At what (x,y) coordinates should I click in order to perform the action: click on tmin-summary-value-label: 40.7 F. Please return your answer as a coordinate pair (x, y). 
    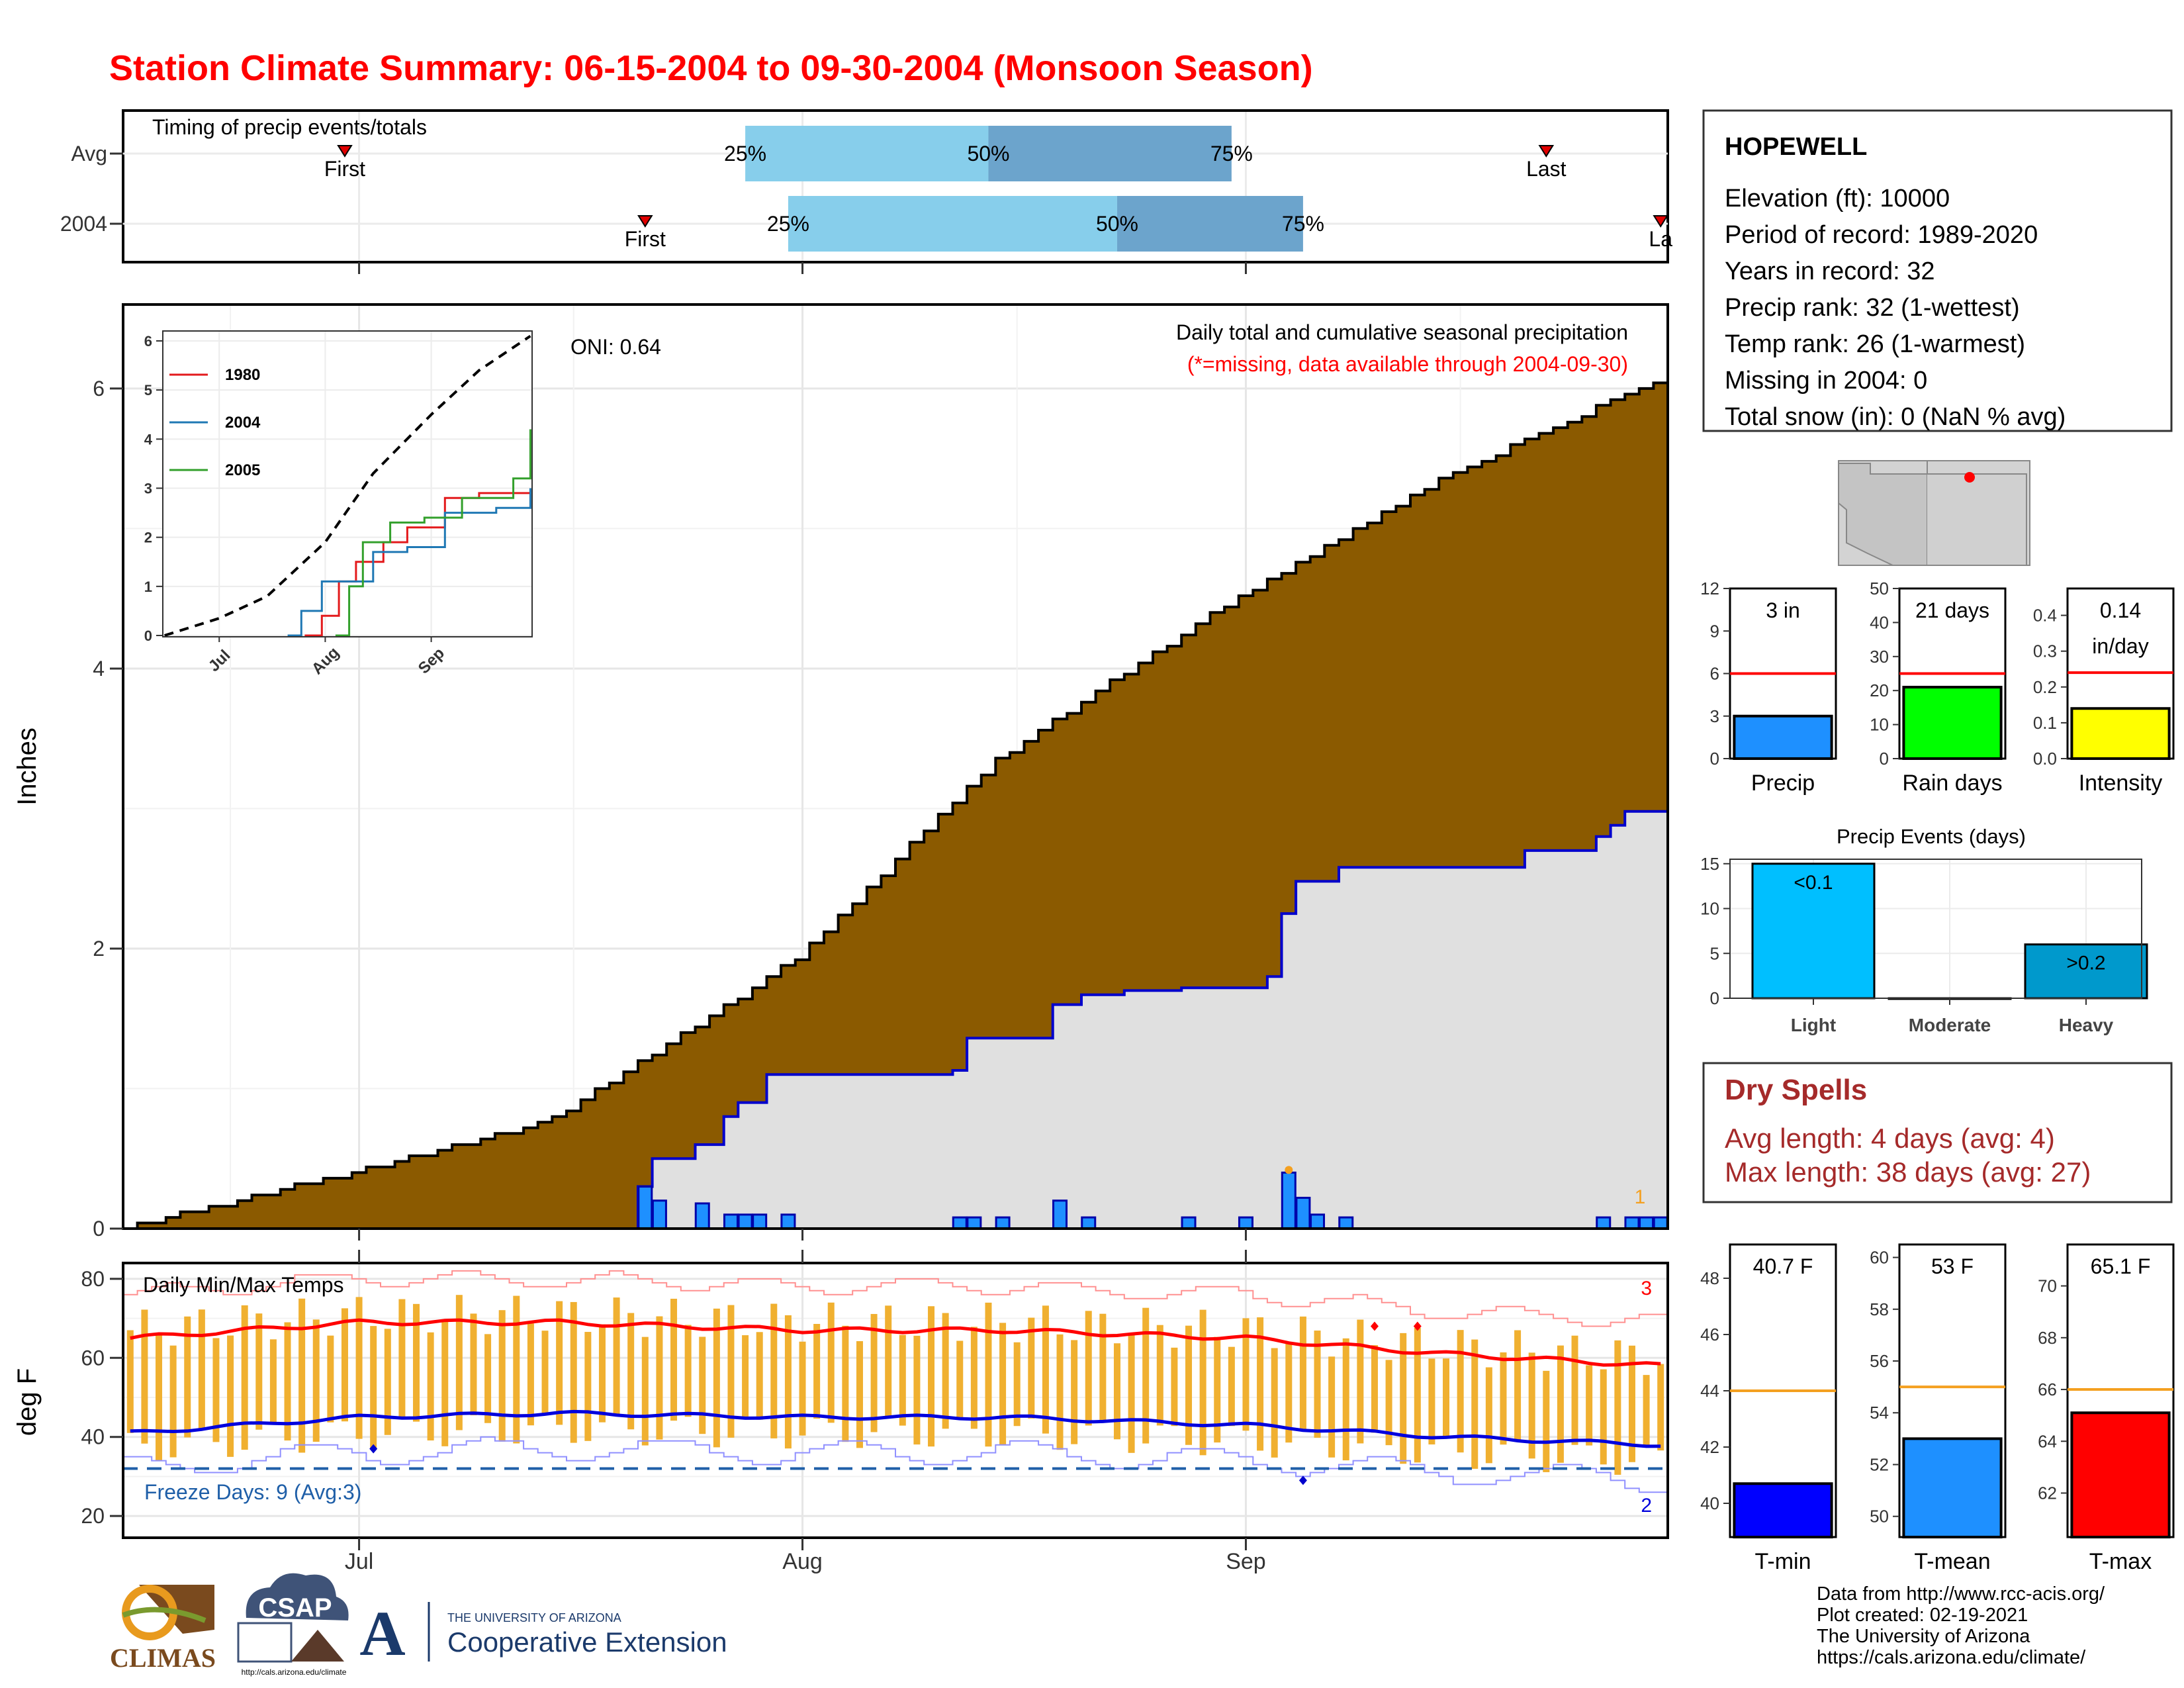
    Looking at the image, I should click on (1783, 1266).